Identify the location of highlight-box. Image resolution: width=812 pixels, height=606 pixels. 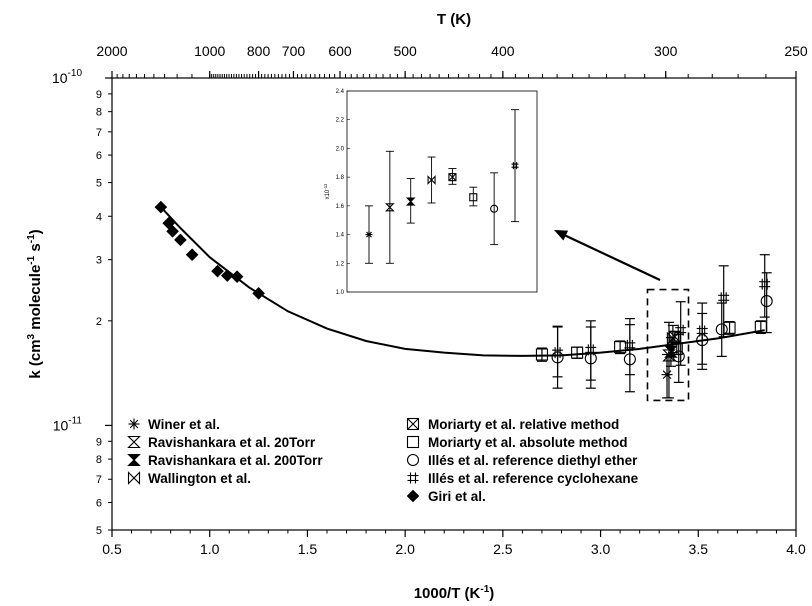
(668, 345).